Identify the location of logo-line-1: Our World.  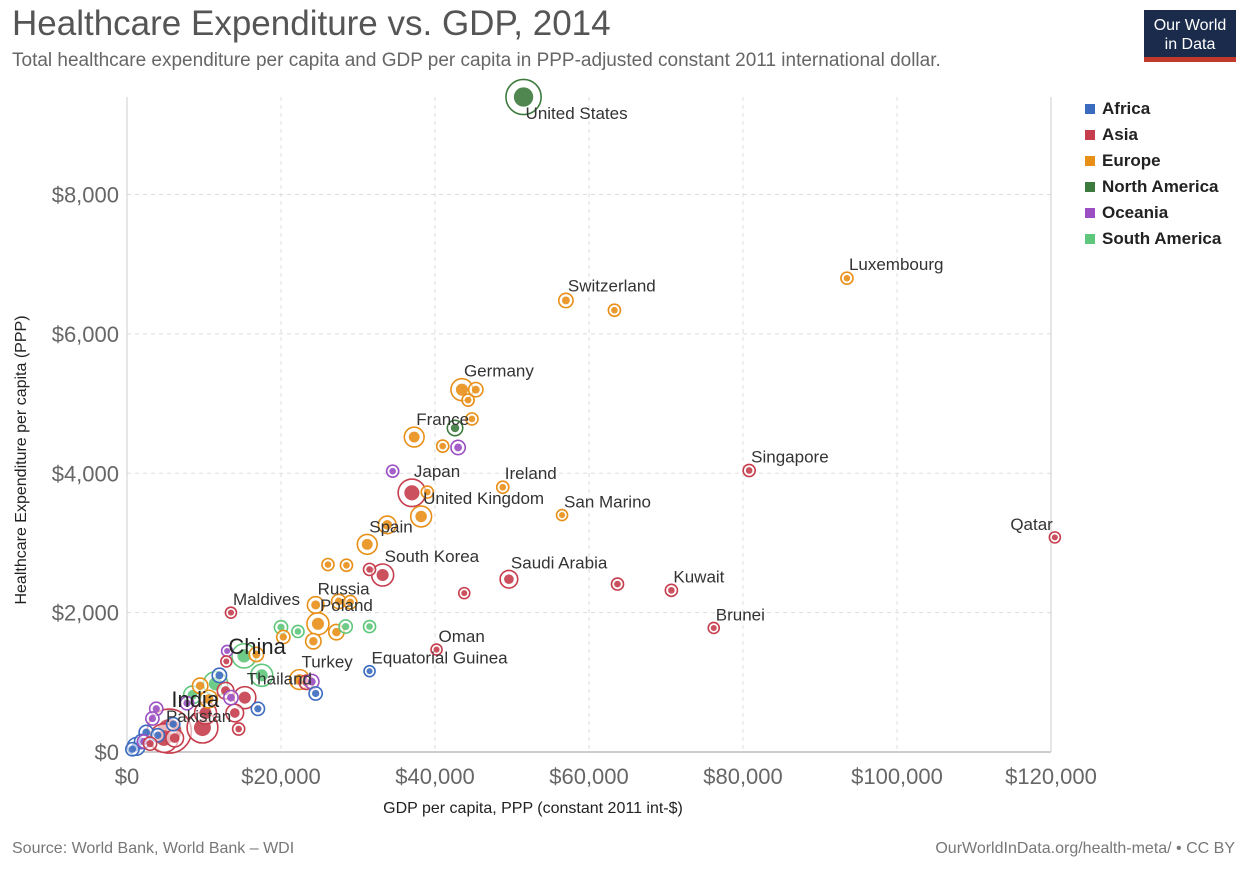
(1190, 25).